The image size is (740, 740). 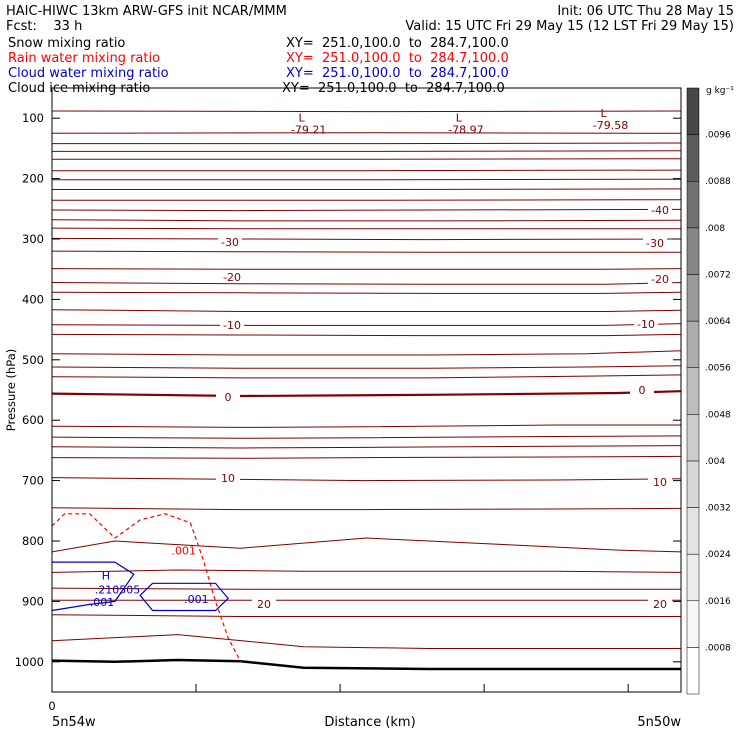 I want to click on y-tick-label: 300, so click(x=33, y=239).